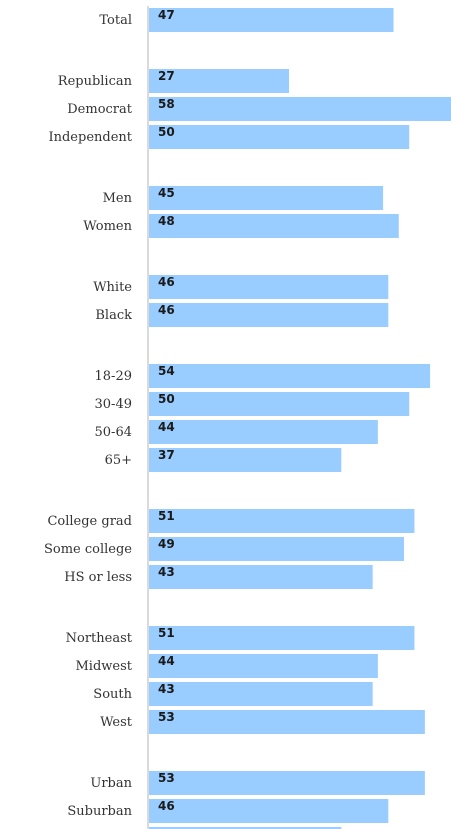  Describe the element at coordinates (166, 15) in the screenshot. I see `value-label: 47` at that location.